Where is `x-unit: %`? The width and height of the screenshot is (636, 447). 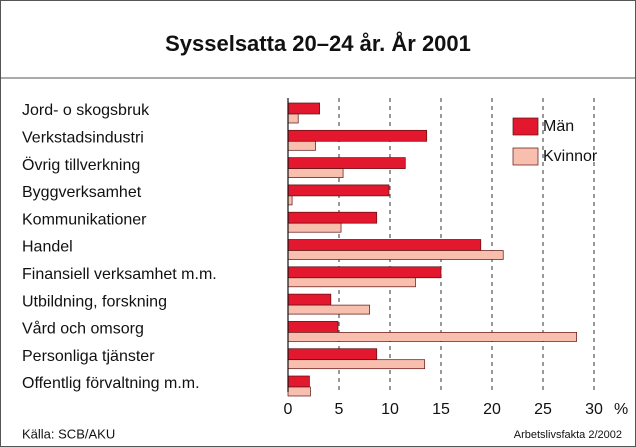
x-unit: % is located at coordinates (621, 409).